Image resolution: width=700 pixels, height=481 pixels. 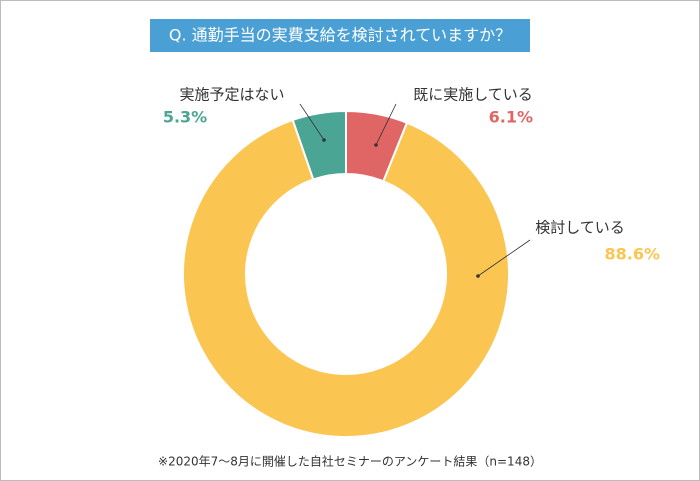 What do you see at coordinates (511, 117) in the screenshot?
I see `value-label: 6.1%` at bounding box center [511, 117].